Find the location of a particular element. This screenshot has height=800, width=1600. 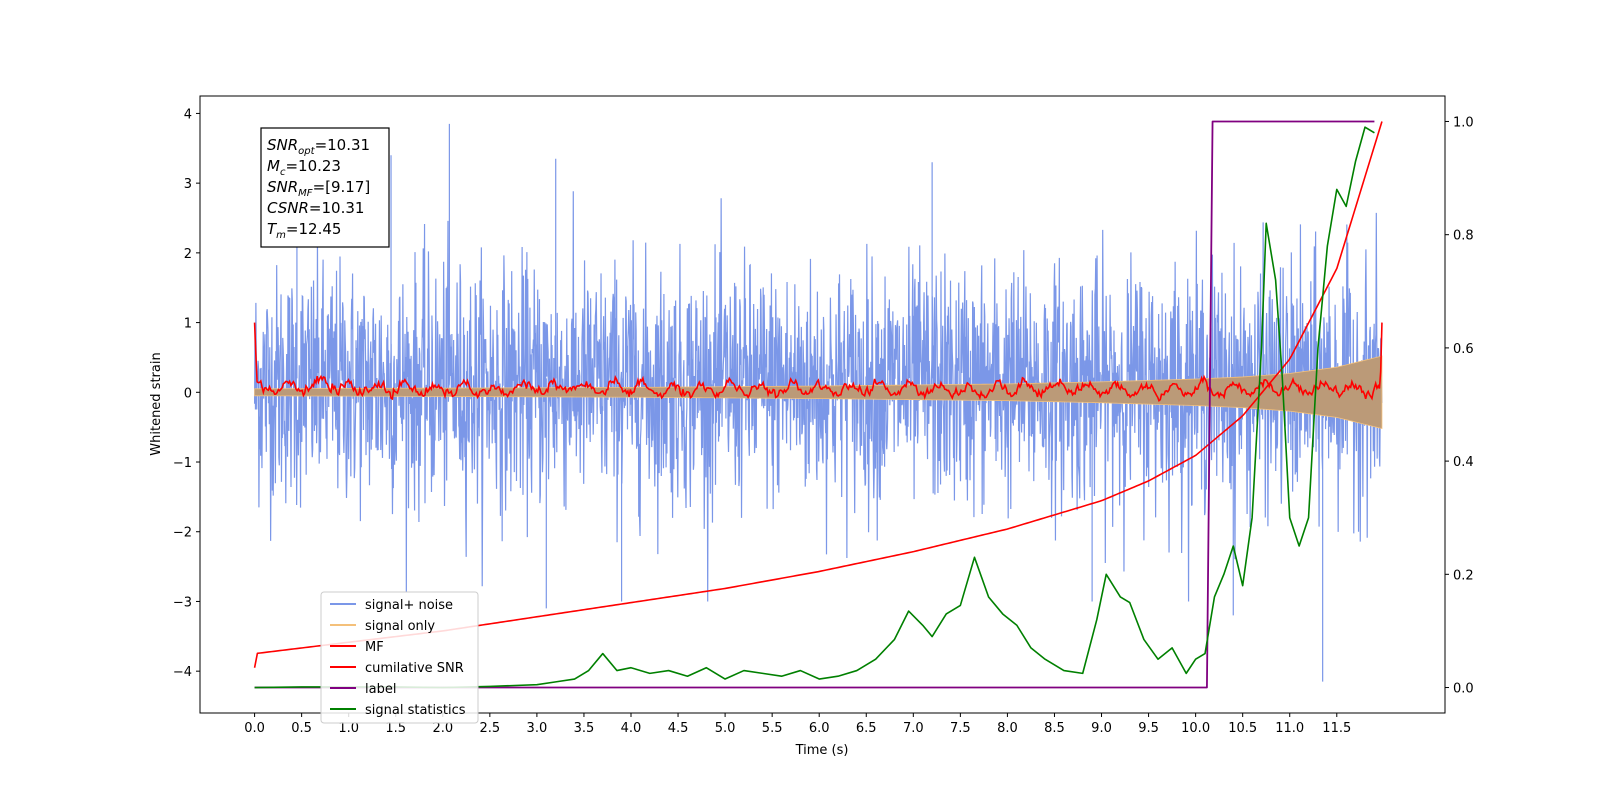

x-tick-label: 6.0 is located at coordinates (819, 728).